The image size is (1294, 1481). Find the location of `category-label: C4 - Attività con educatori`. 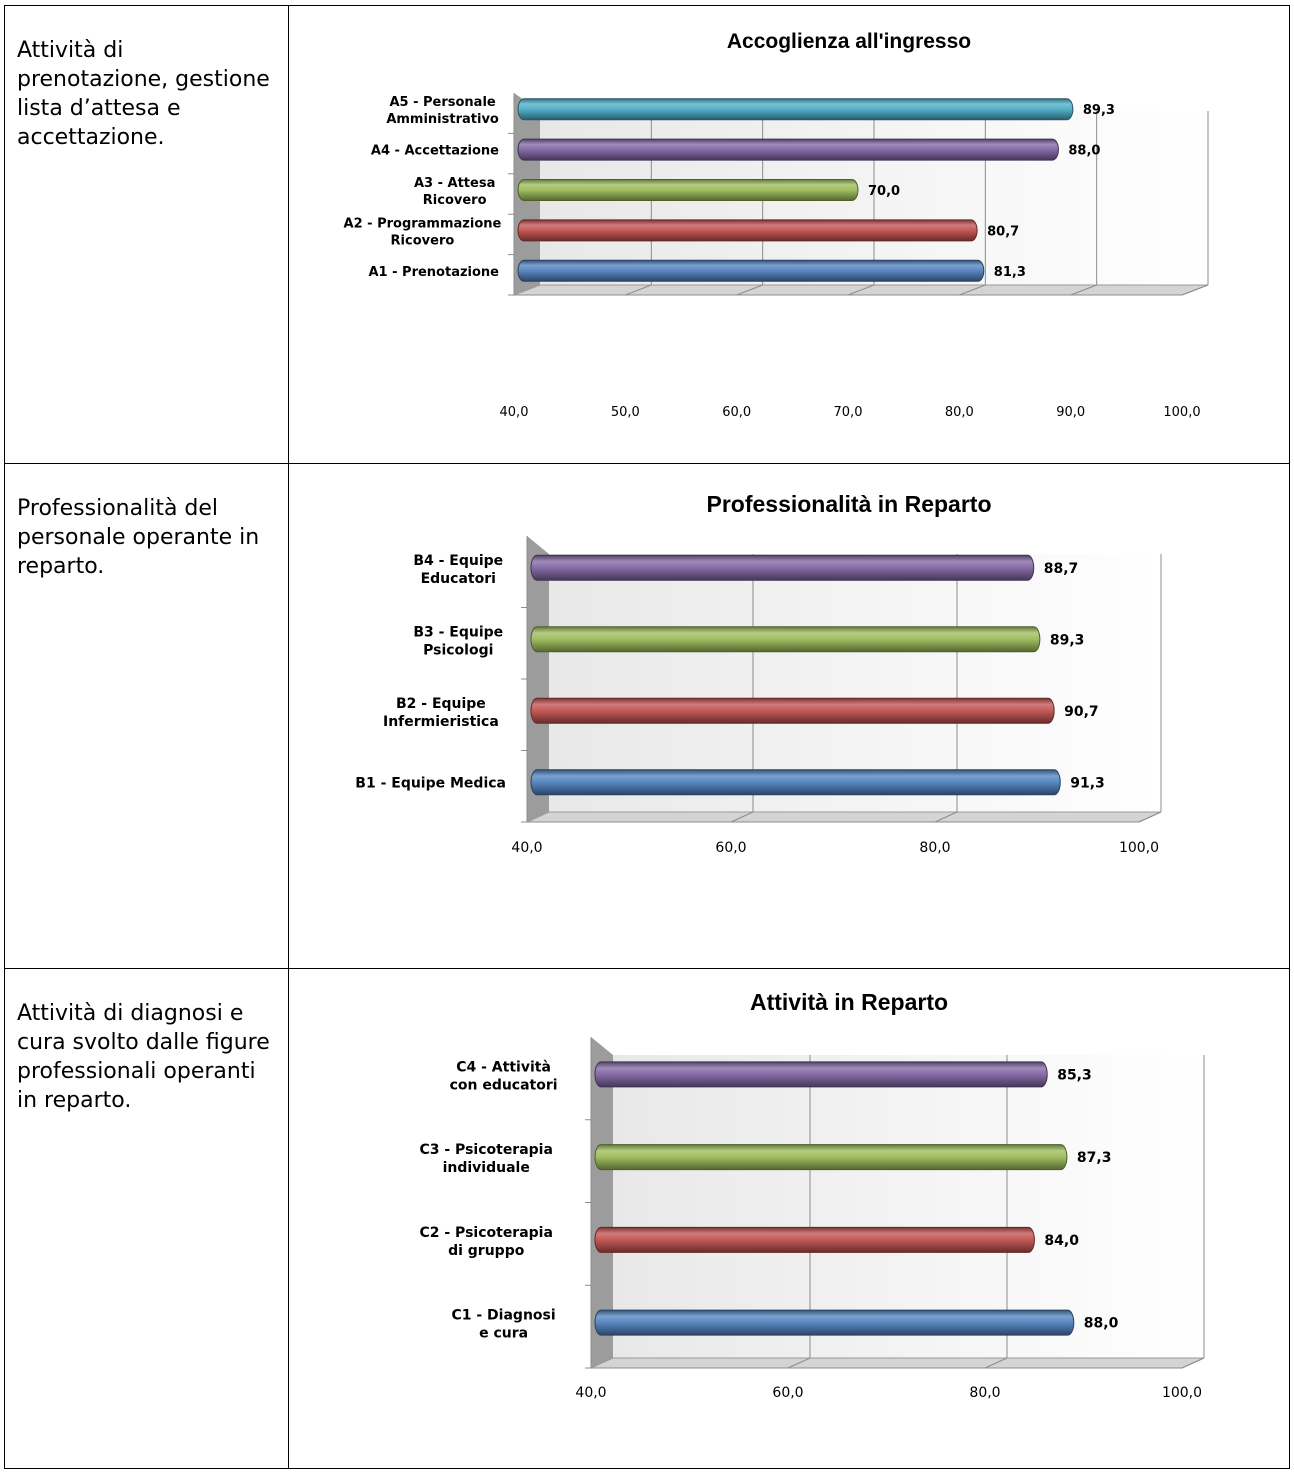

category-label: C4 - Attività con educatori is located at coordinates (504, 1076).